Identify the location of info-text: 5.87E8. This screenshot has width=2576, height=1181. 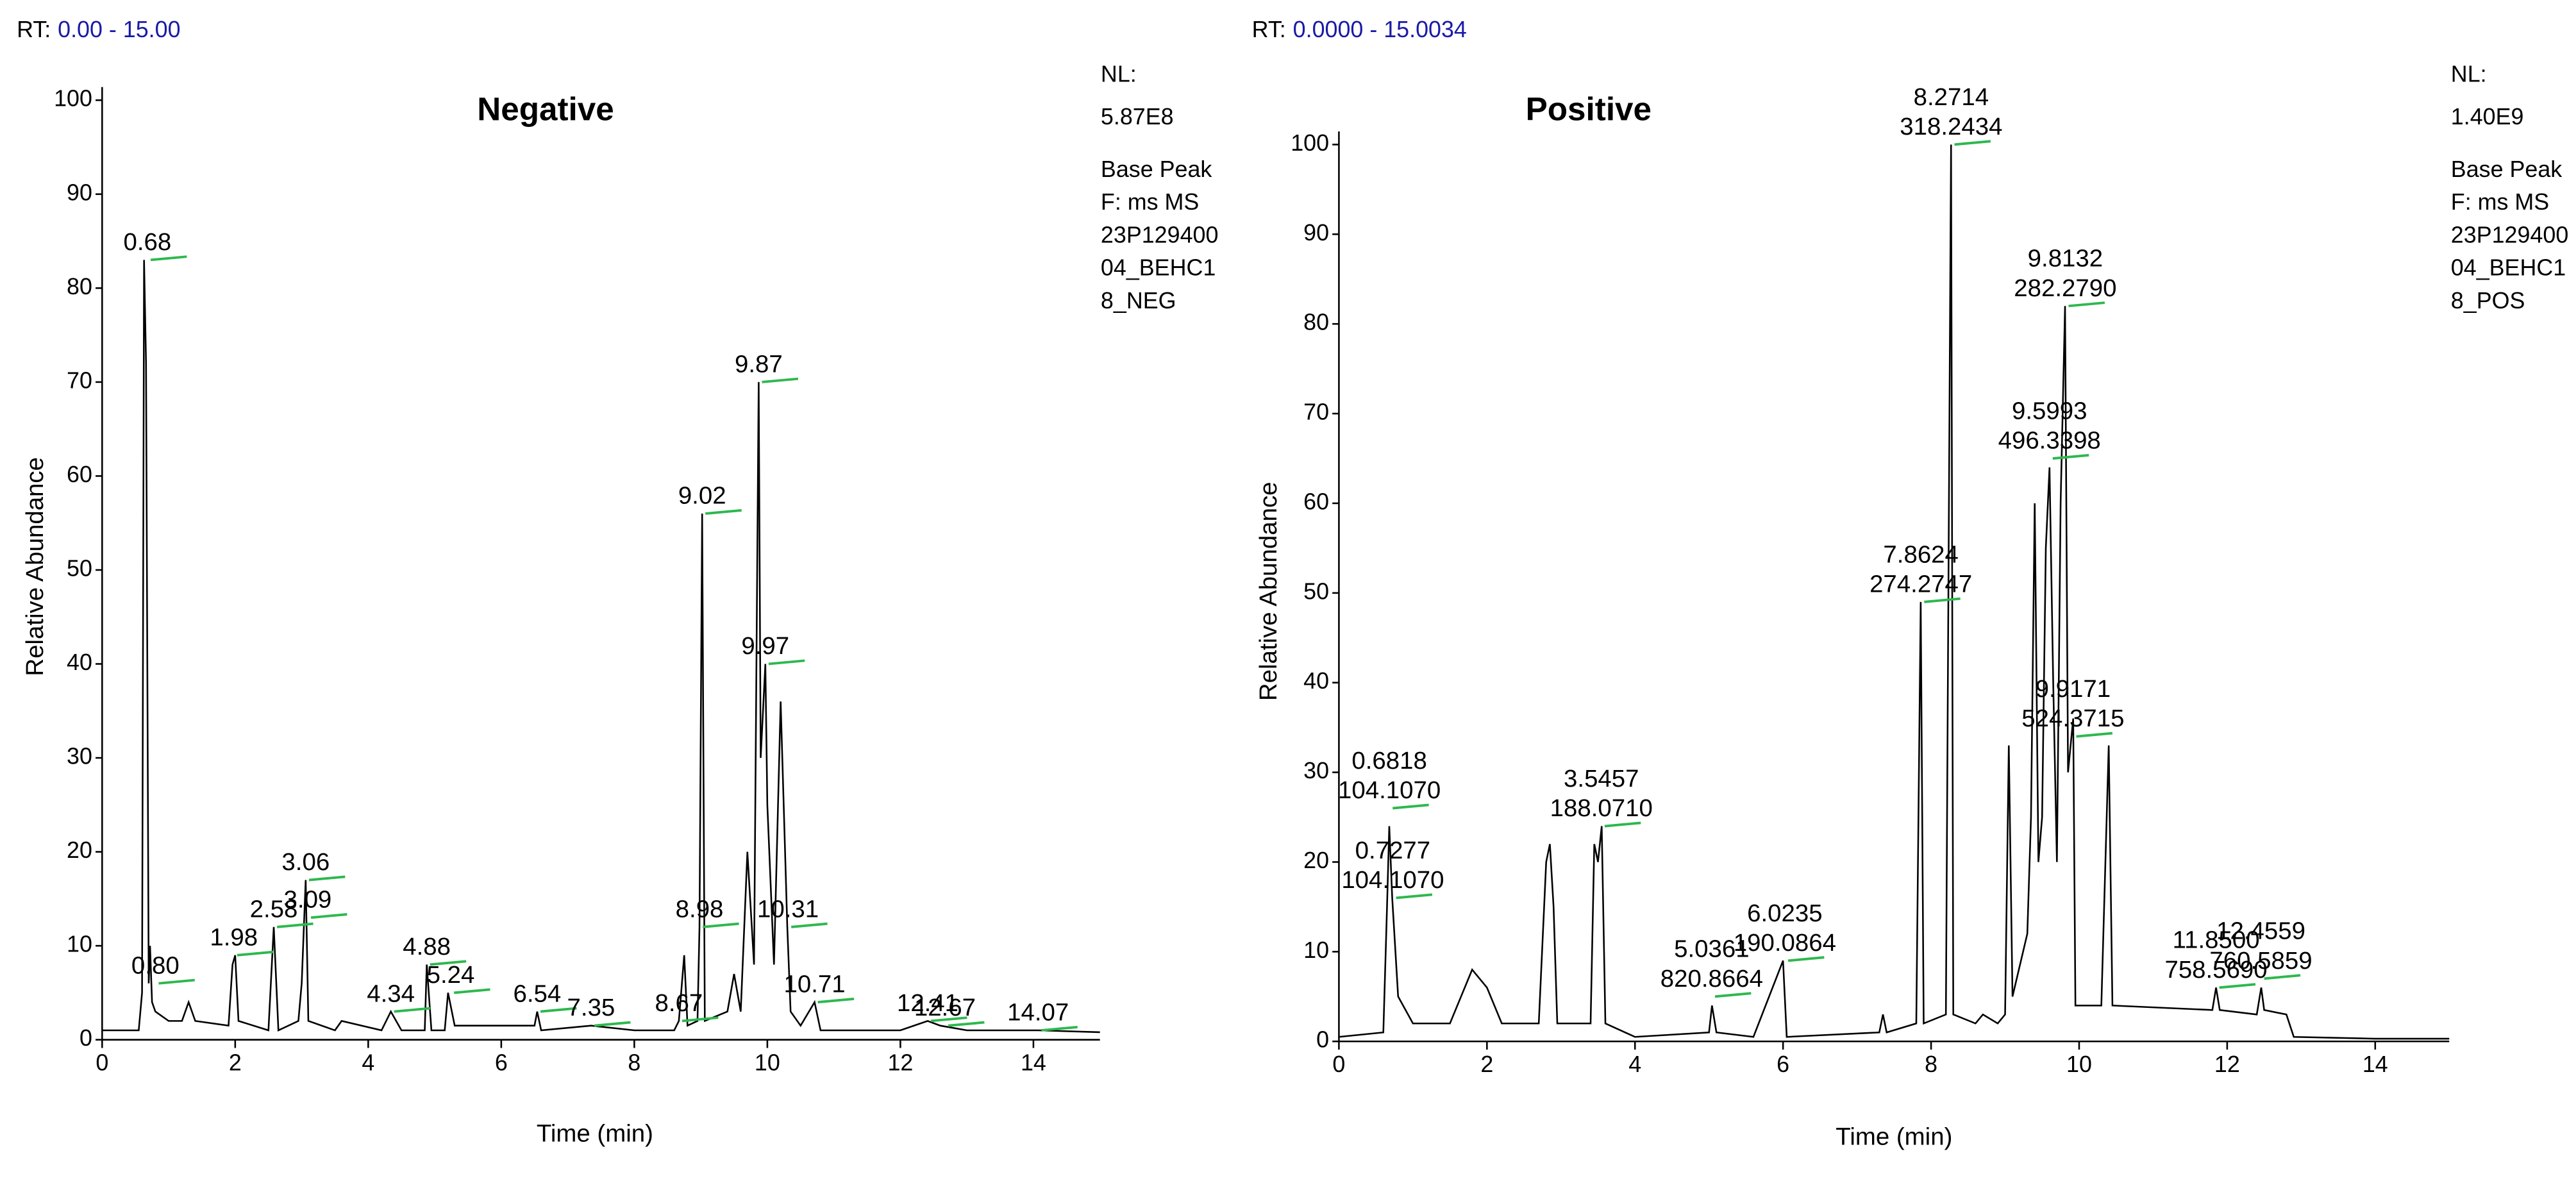
(1137, 117).